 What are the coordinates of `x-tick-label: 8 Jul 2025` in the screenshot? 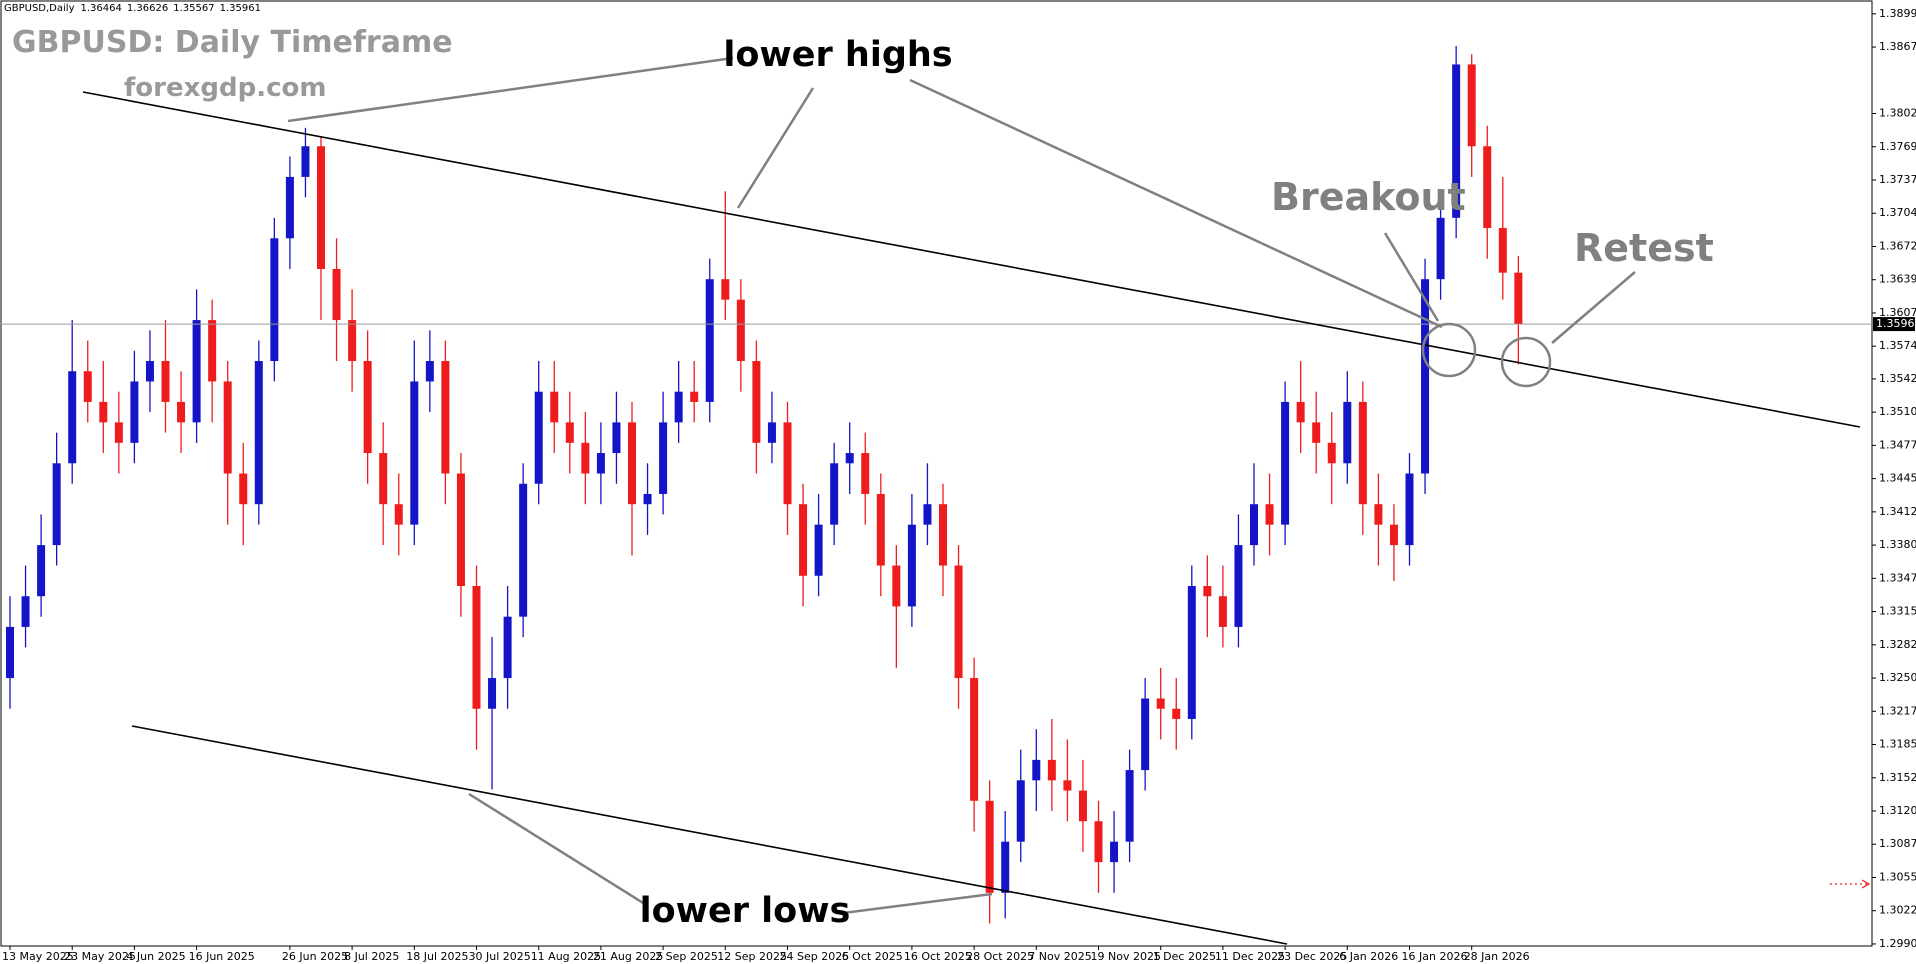 It's located at (371, 956).